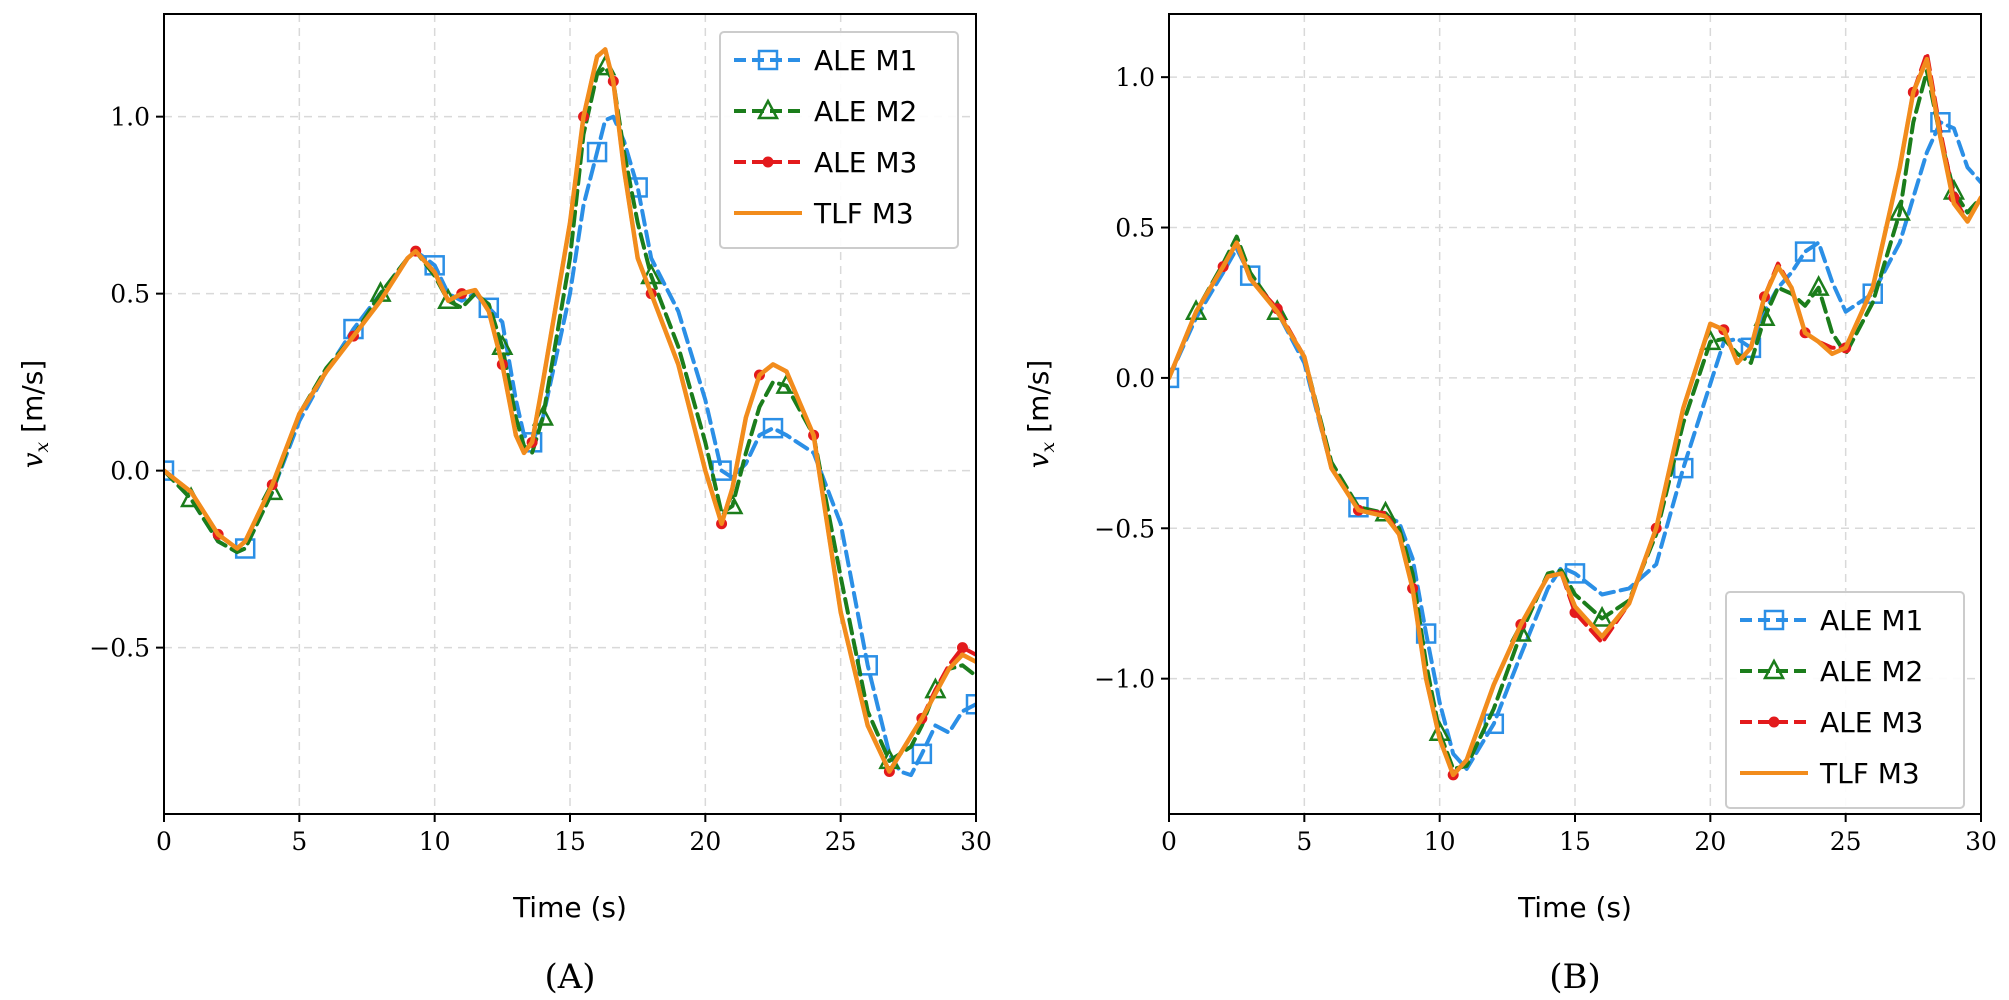 The width and height of the screenshot is (2009, 1000). I want to click on x-axis-label-b: Time (s), so click(1574, 907).